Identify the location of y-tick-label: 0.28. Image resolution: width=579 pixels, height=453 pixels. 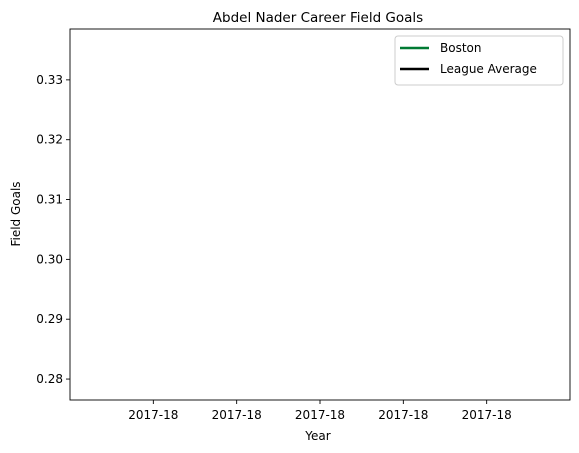
(49, 379).